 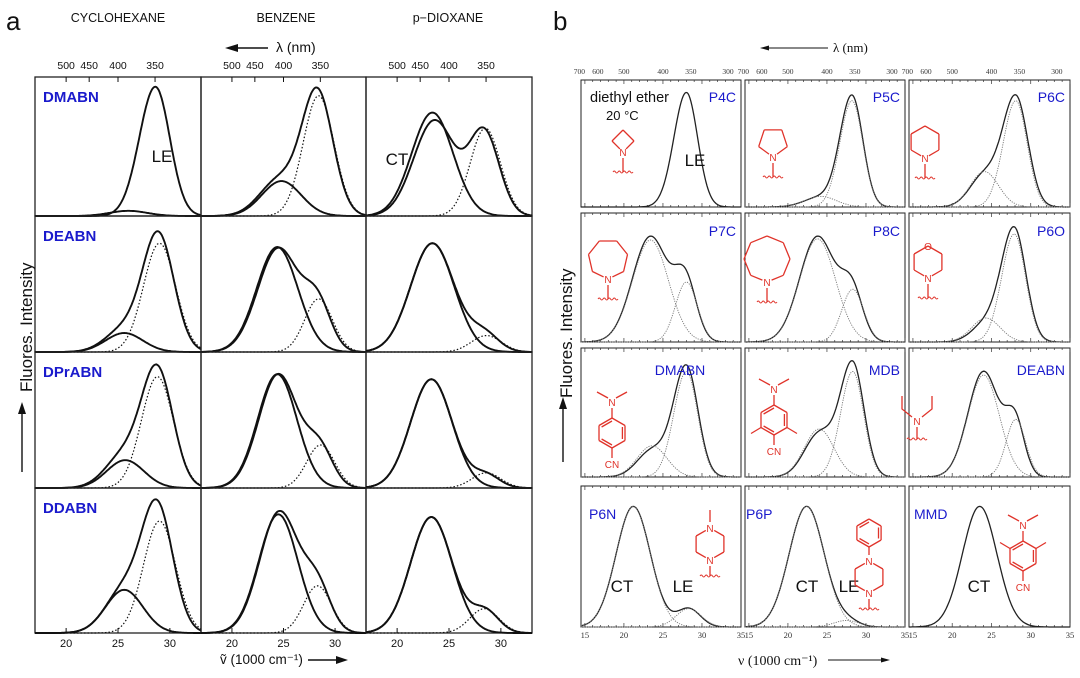 I want to click on subplot-a-dmabn-benzene, so click(x=283, y=146).